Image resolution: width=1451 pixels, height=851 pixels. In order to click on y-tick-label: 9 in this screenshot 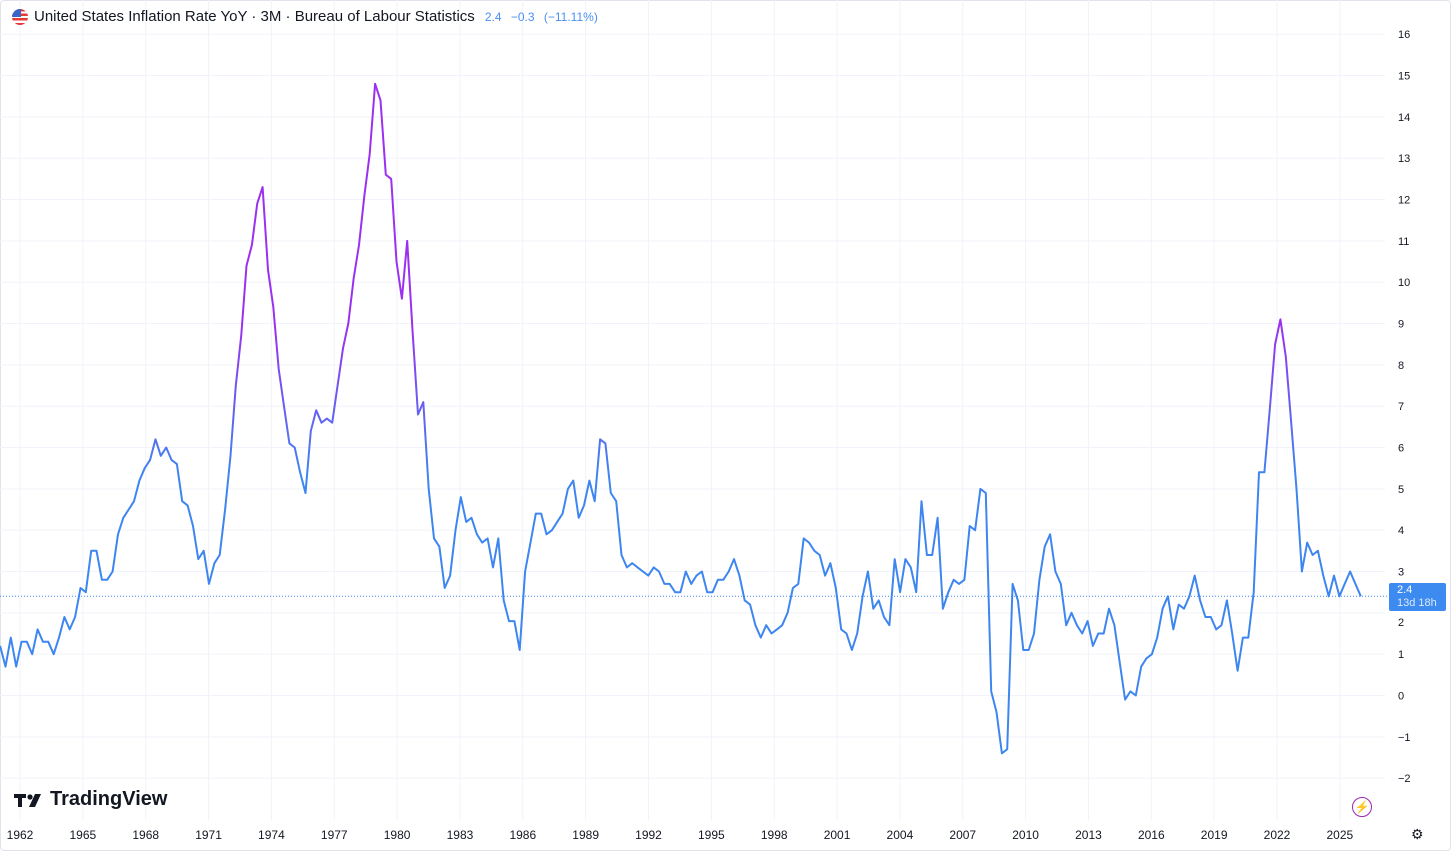, I will do `click(1401, 325)`.